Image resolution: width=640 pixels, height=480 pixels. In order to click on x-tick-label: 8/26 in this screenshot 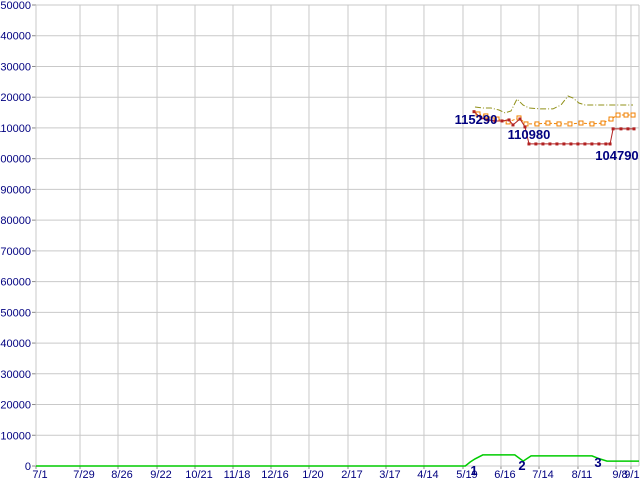, I will do `click(121, 474)`.